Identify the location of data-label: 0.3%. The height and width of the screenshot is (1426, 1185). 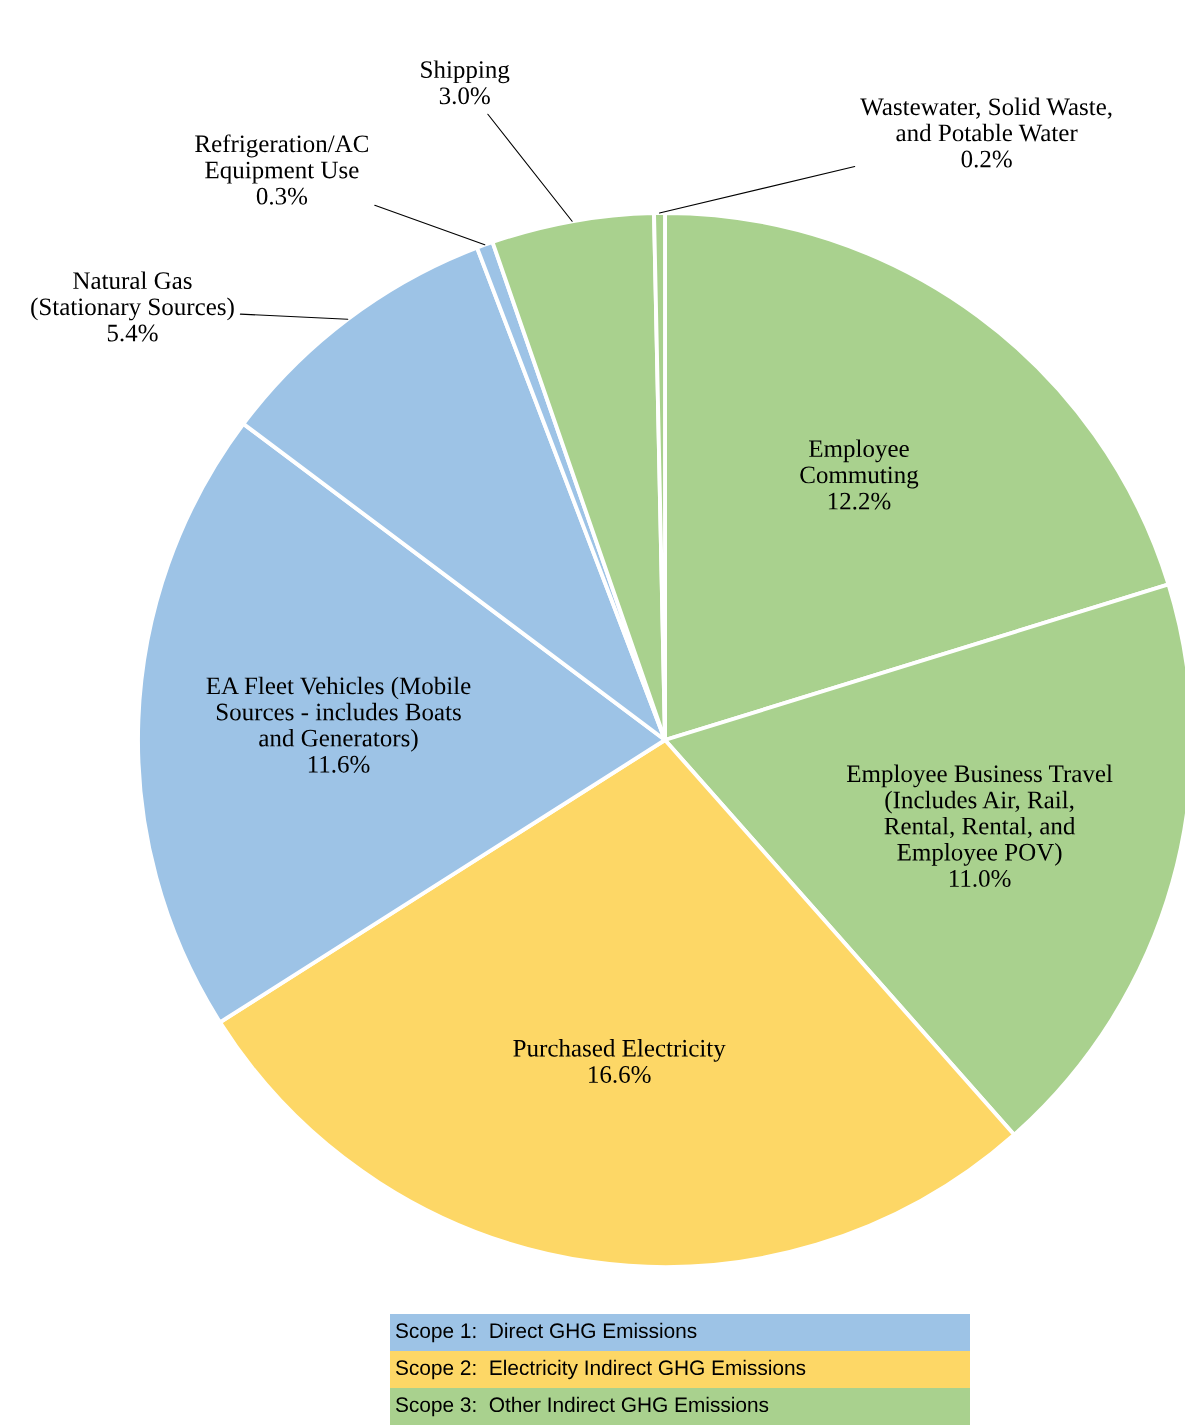
(282, 196).